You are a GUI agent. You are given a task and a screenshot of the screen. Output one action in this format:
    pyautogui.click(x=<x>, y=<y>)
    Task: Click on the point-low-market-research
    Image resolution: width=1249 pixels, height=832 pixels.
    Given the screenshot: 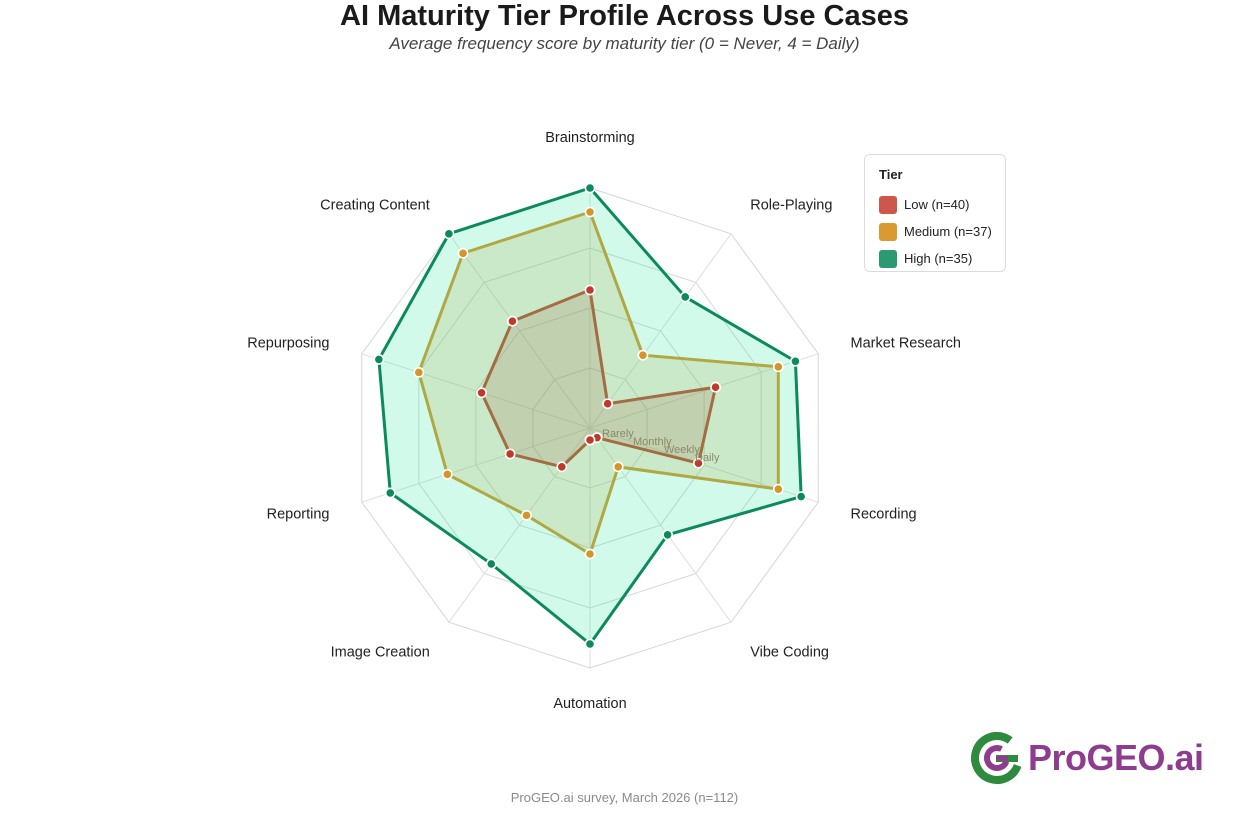 What is the action you would take?
    pyautogui.click(x=715, y=387)
    